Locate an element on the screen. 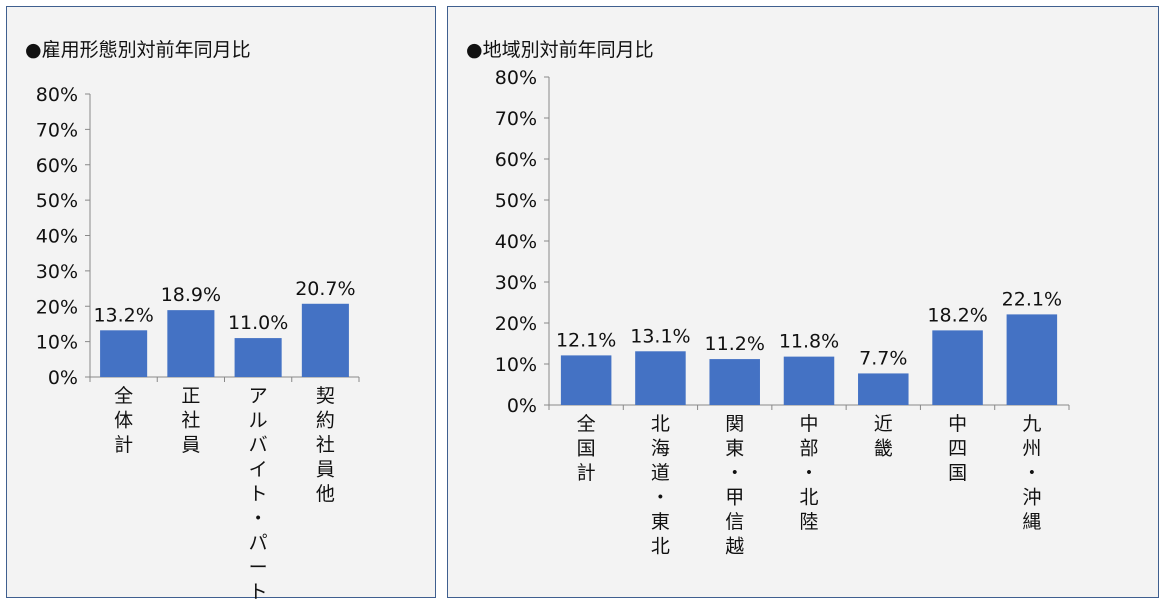  category-label: 正社員 is located at coordinates (190, 420).